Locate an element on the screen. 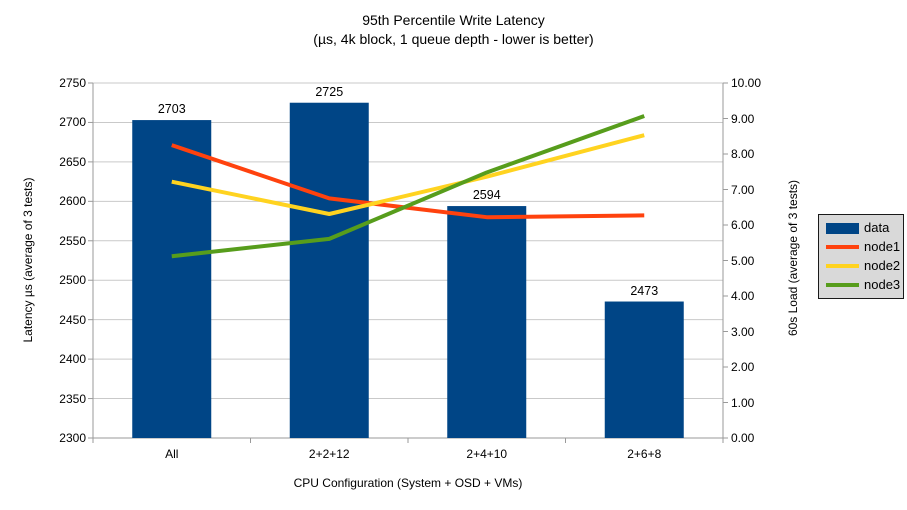 The image size is (907, 510). right-axis-tick-label: 4.00 is located at coordinates (743, 296).